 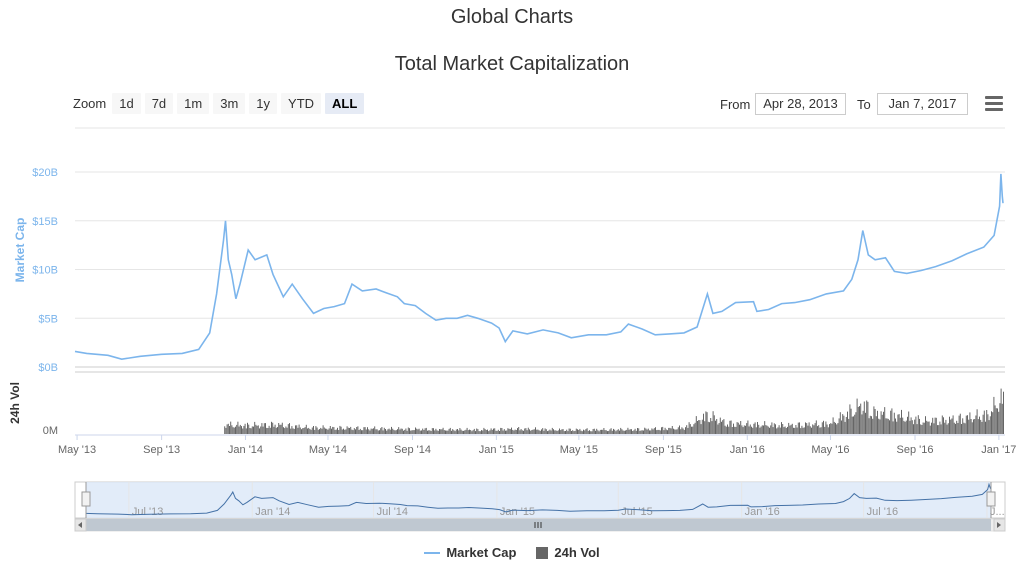 I want to click on navigator-handle-right, so click(x=991, y=499).